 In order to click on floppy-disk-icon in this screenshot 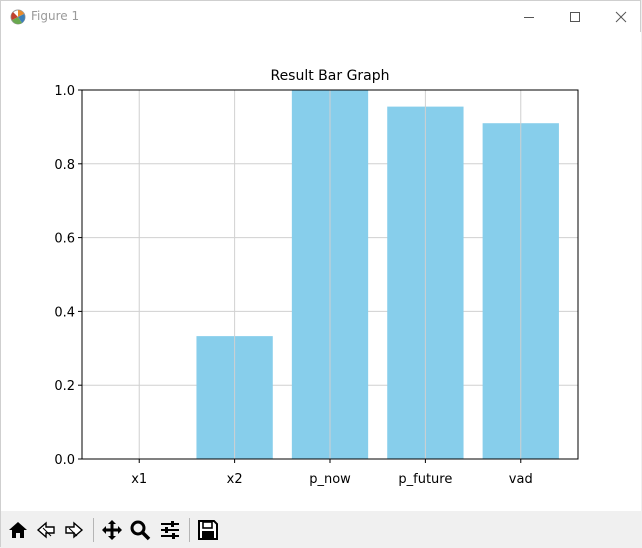, I will do `click(208, 530)`.